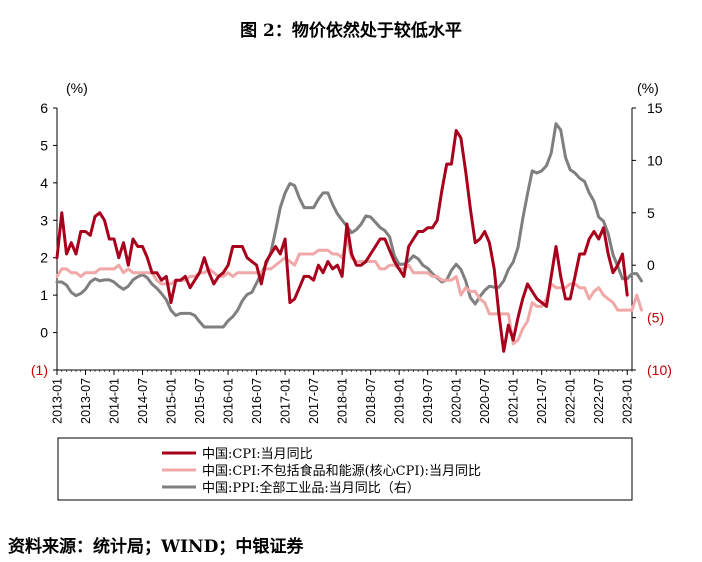  I want to click on x-tick-label: 2021-01, so click(514, 401).